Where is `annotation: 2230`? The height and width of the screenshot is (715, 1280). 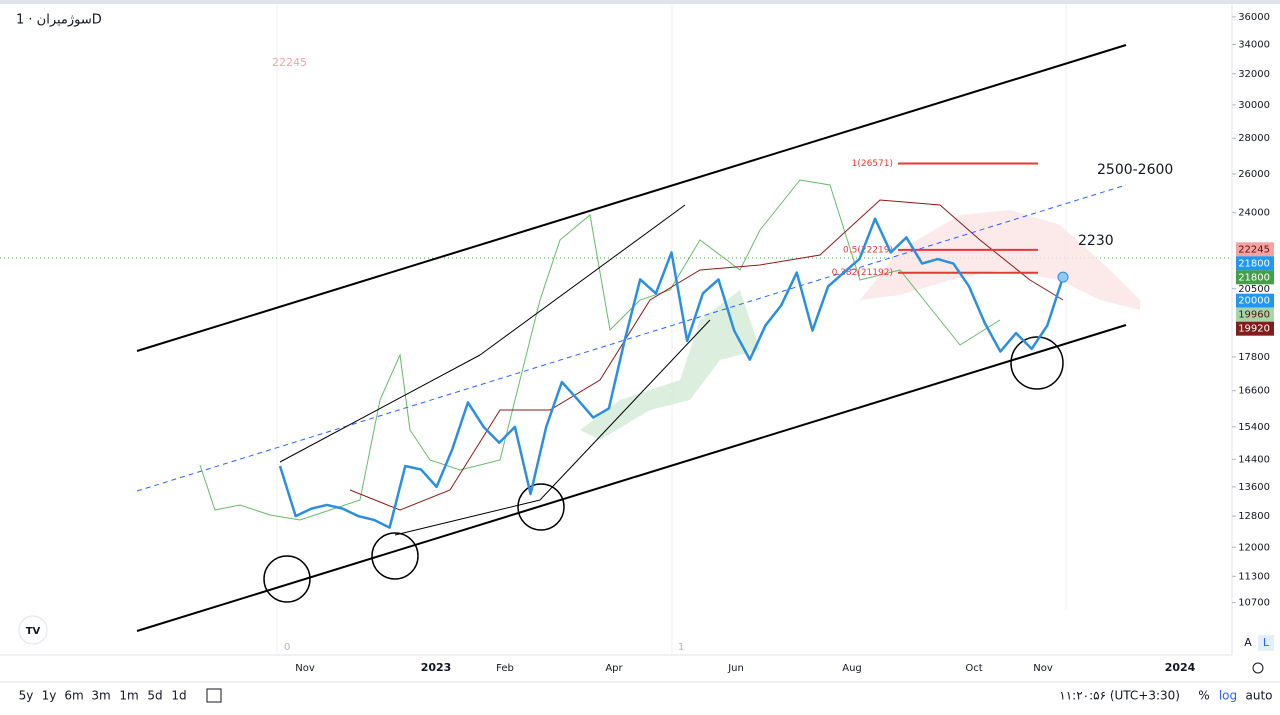
annotation: 2230 is located at coordinates (1096, 241).